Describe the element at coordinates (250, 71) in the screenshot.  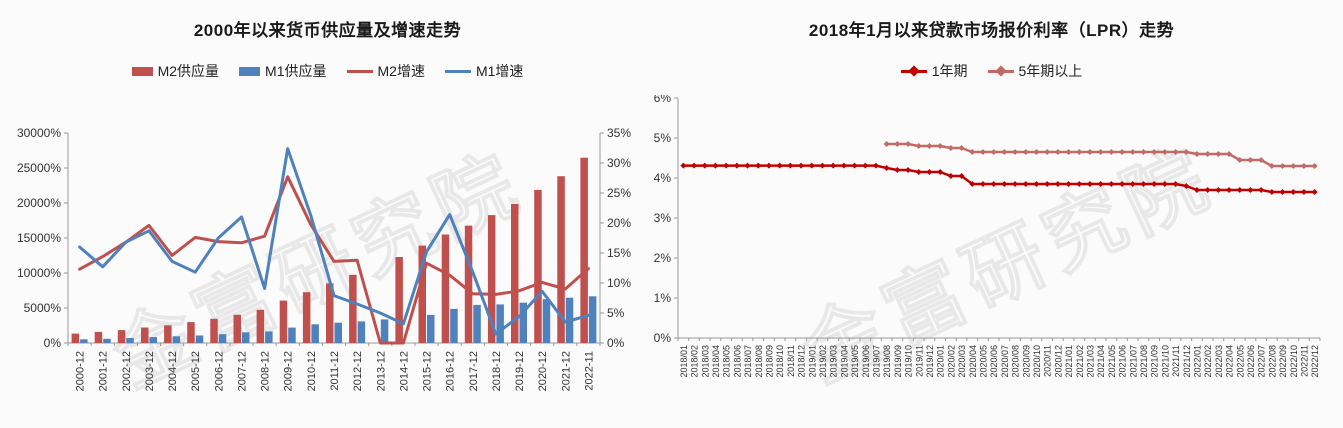
I see `m1-supply-swatch` at that location.